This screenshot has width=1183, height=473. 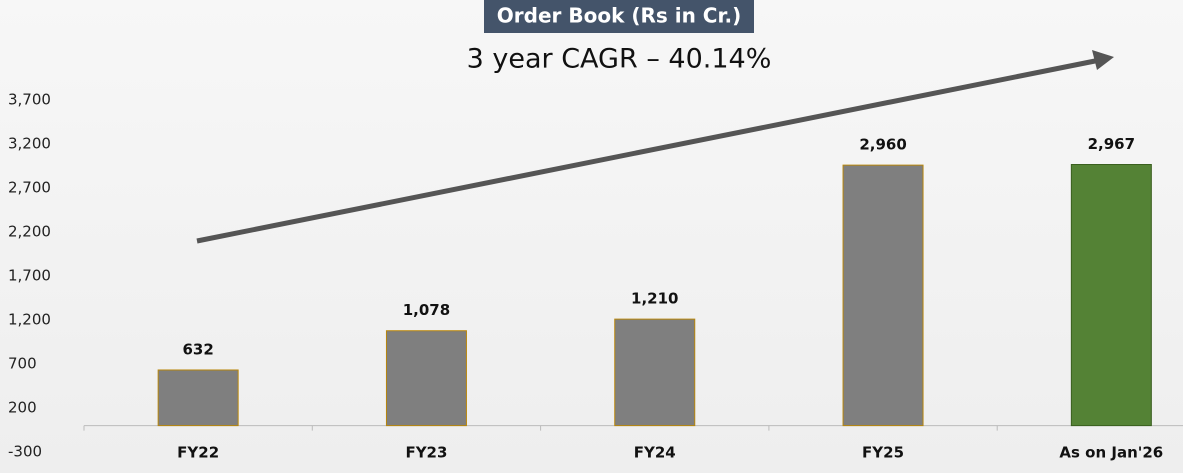 I want to click on arrow-head, so click(x=1103, y=60).